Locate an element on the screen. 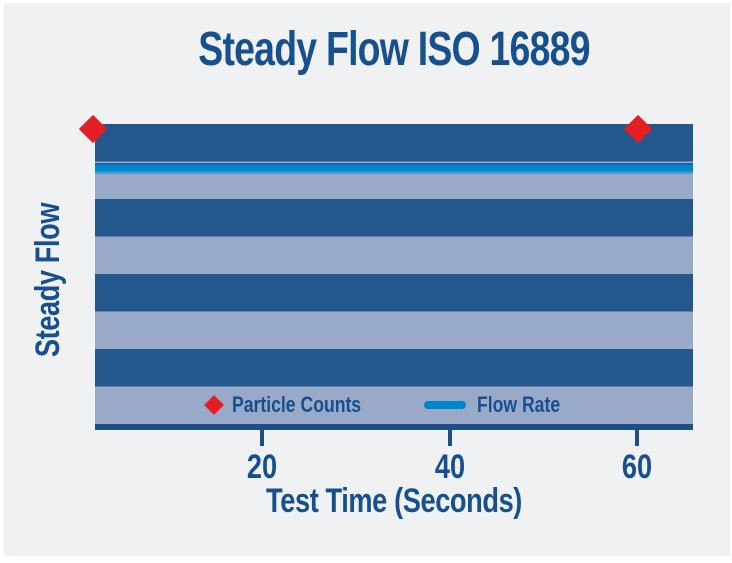 Image resolution: width=732 pixels, height=563 pixels. legend-item-particle-counts: Particle Counts is located at coordinates (298, 404).